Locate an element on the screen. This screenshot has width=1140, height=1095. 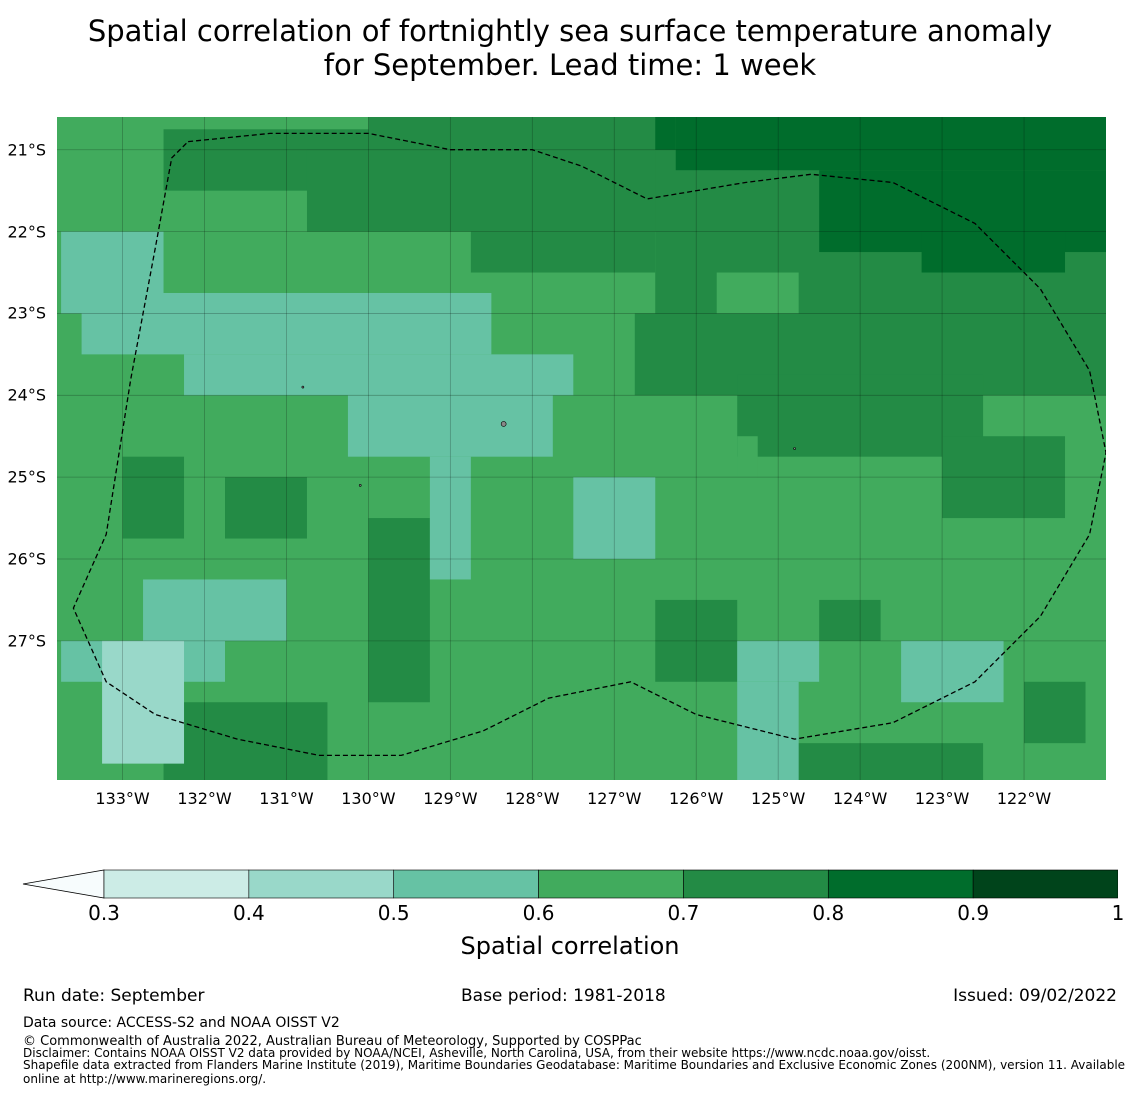
colorbar is located at coordinates (570, 884).